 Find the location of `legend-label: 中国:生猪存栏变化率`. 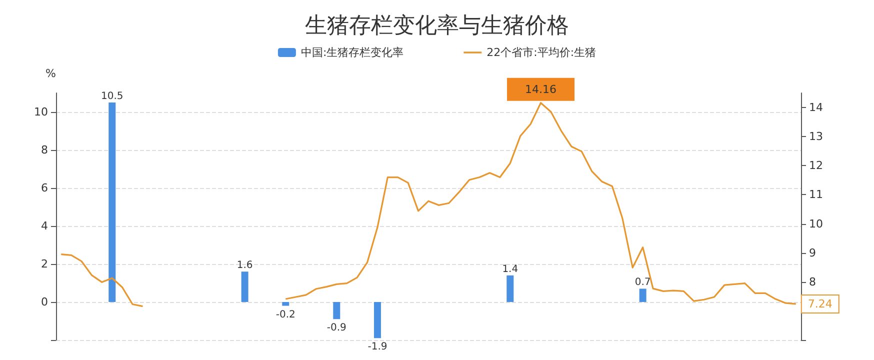

legend-label: 中国:生猪存栏变化率 is located at coordinates (352, 52).